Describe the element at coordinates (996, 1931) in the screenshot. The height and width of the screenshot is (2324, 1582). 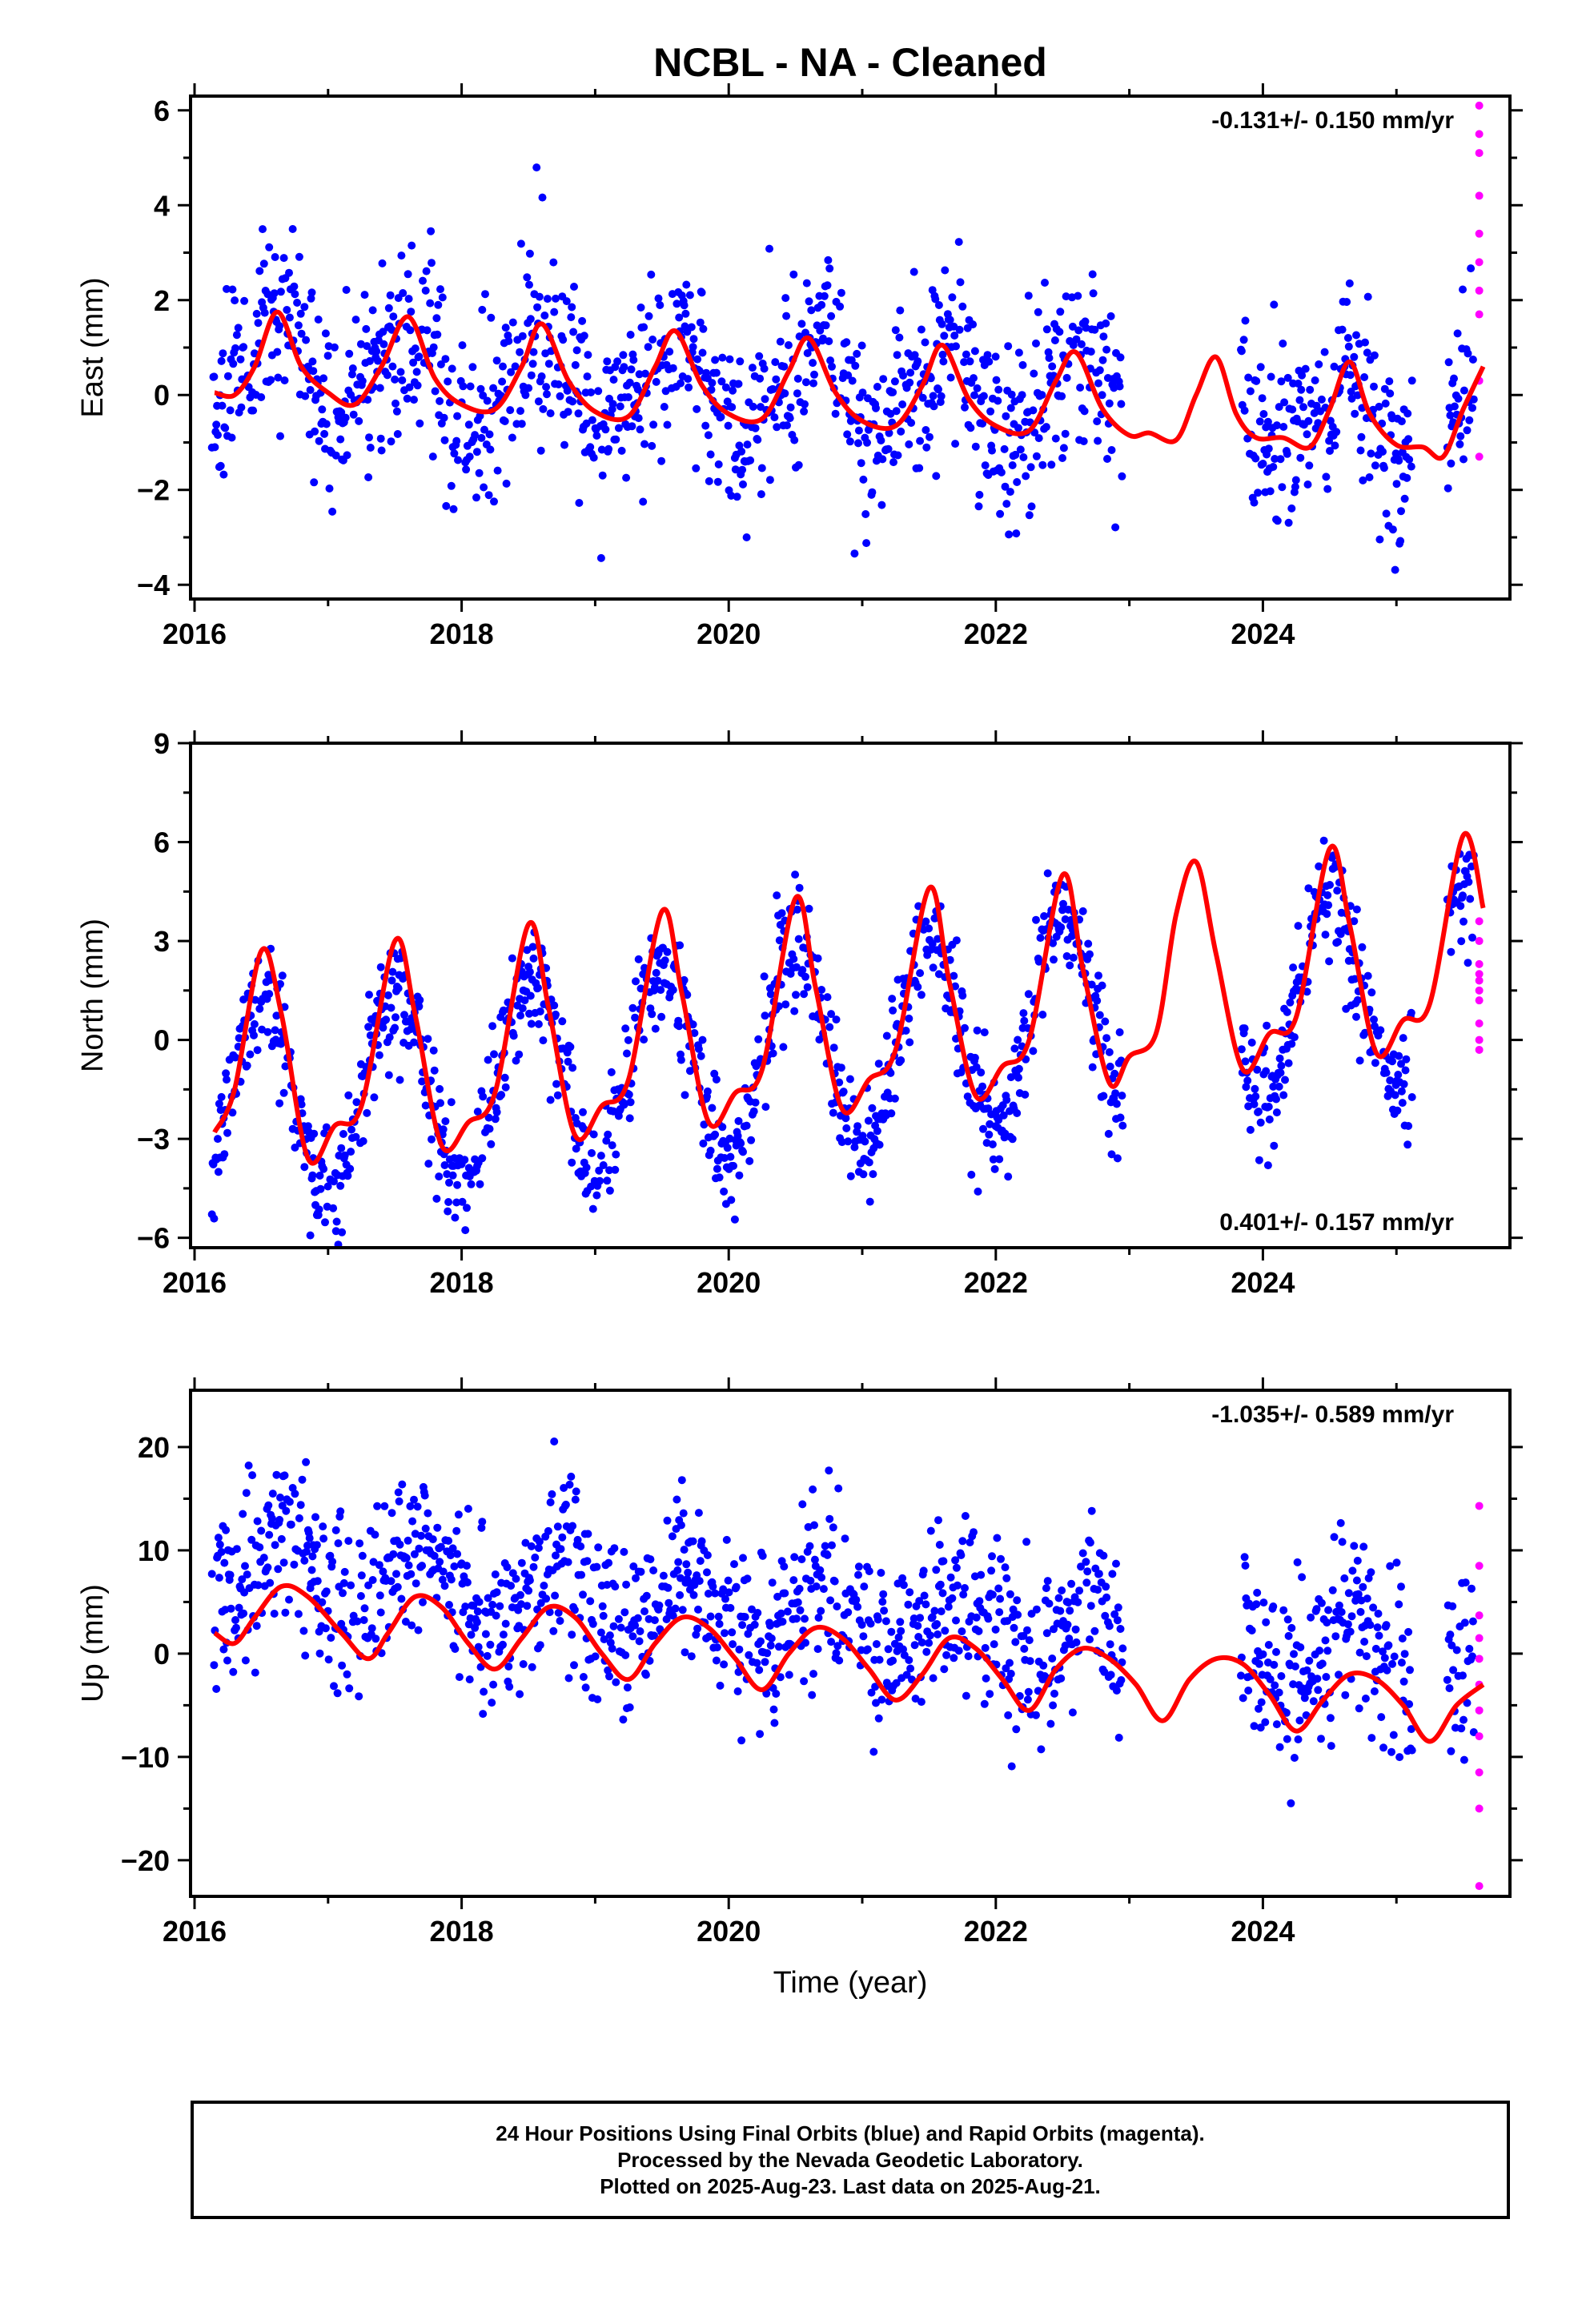
I see `x-tick-label: 2022` at that location.